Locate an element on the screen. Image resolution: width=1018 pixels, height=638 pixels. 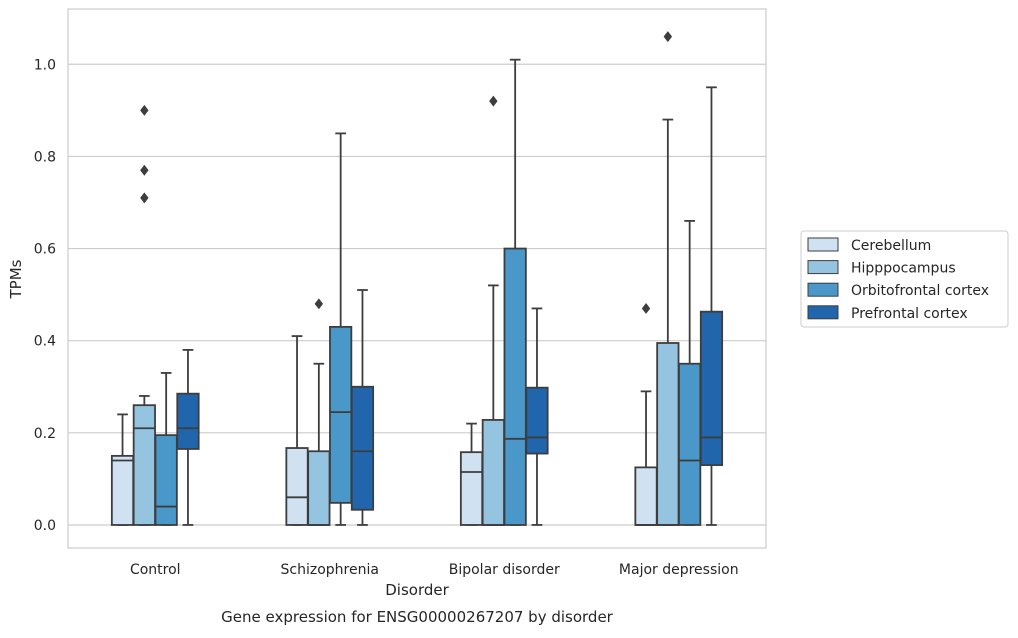
y-tick-label: 0.2 is located at coordinates (45, 434).